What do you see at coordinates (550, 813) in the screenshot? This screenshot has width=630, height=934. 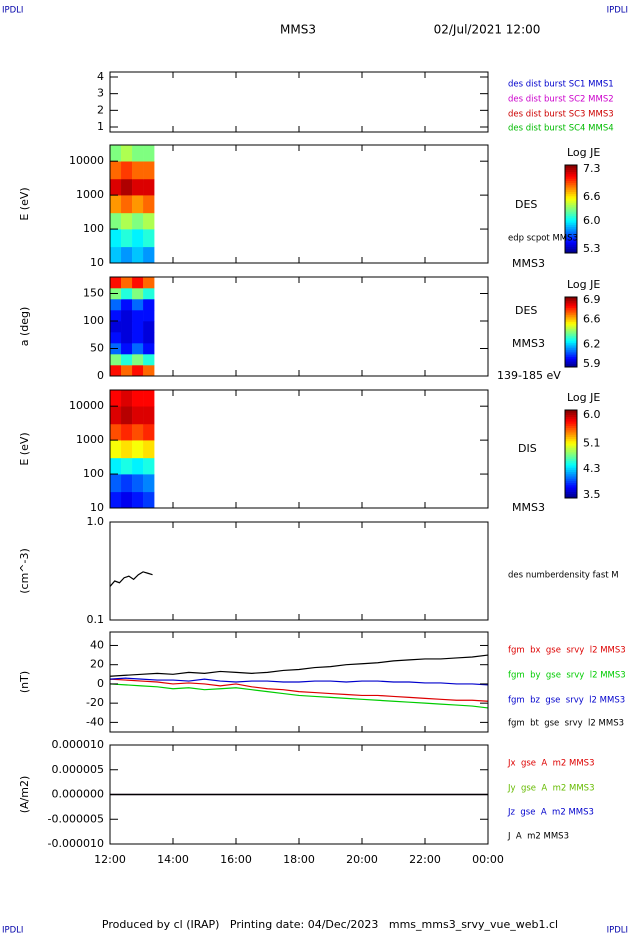 I see `legend-entry: Jz gse A m2 MMS3` at bounding box center [550, 813].